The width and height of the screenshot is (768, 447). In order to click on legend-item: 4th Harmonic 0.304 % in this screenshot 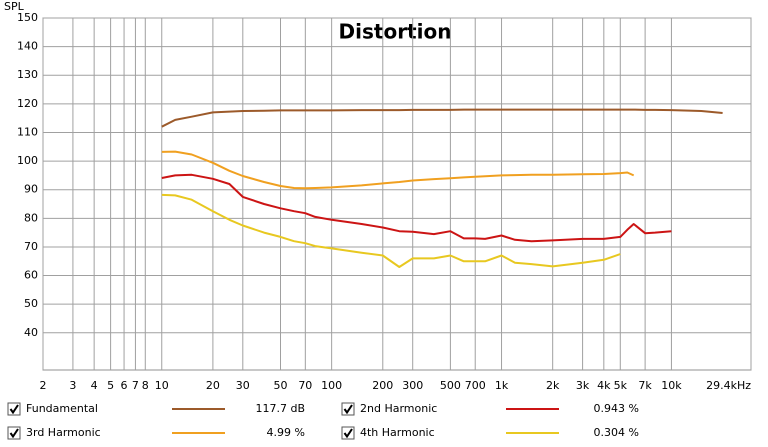, I will do `click(490, 433)`.